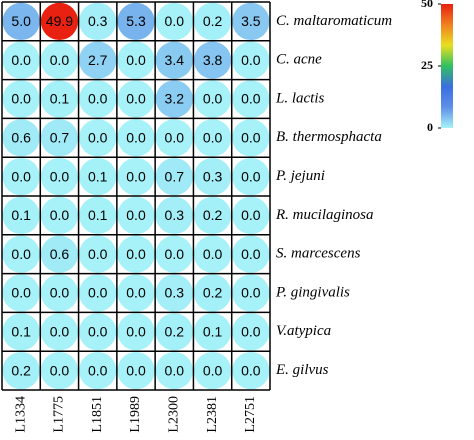 This screenshot has height=440, width=474. What do you see at coordinates (59, 21) in the screenshot?
I see `value-label: 49.9` at bounding box center [59, 21].